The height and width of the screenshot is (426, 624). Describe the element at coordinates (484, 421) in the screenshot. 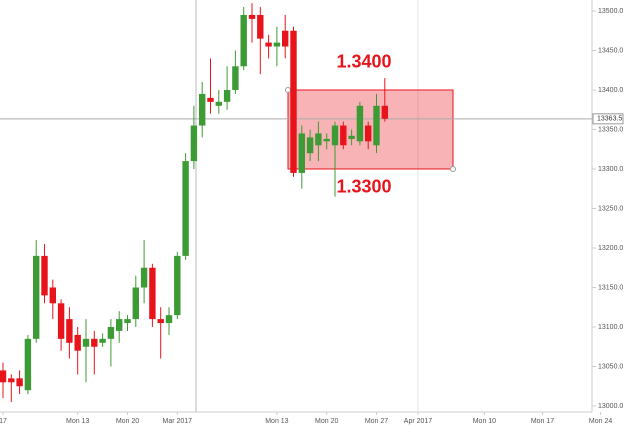

I see `x-tick-label: Mon 10` at that location.